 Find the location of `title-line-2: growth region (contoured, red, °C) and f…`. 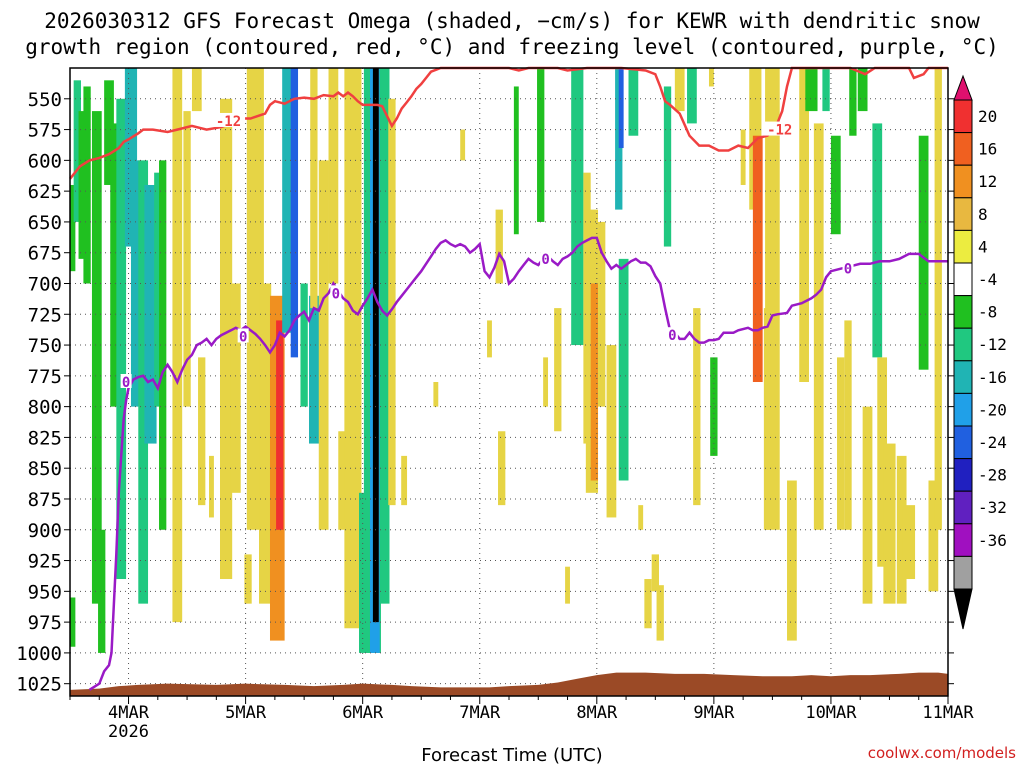

title-line-2: growth region (contoured, red, °C) and f… is located at coordinates (512, 47).